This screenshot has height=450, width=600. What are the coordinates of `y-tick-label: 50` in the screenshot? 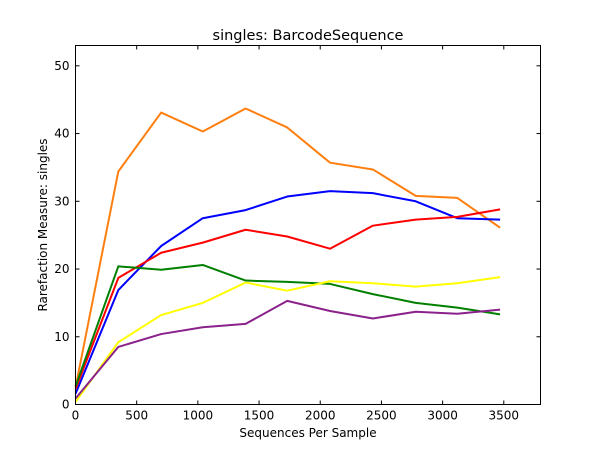 It's located at (61, 66).